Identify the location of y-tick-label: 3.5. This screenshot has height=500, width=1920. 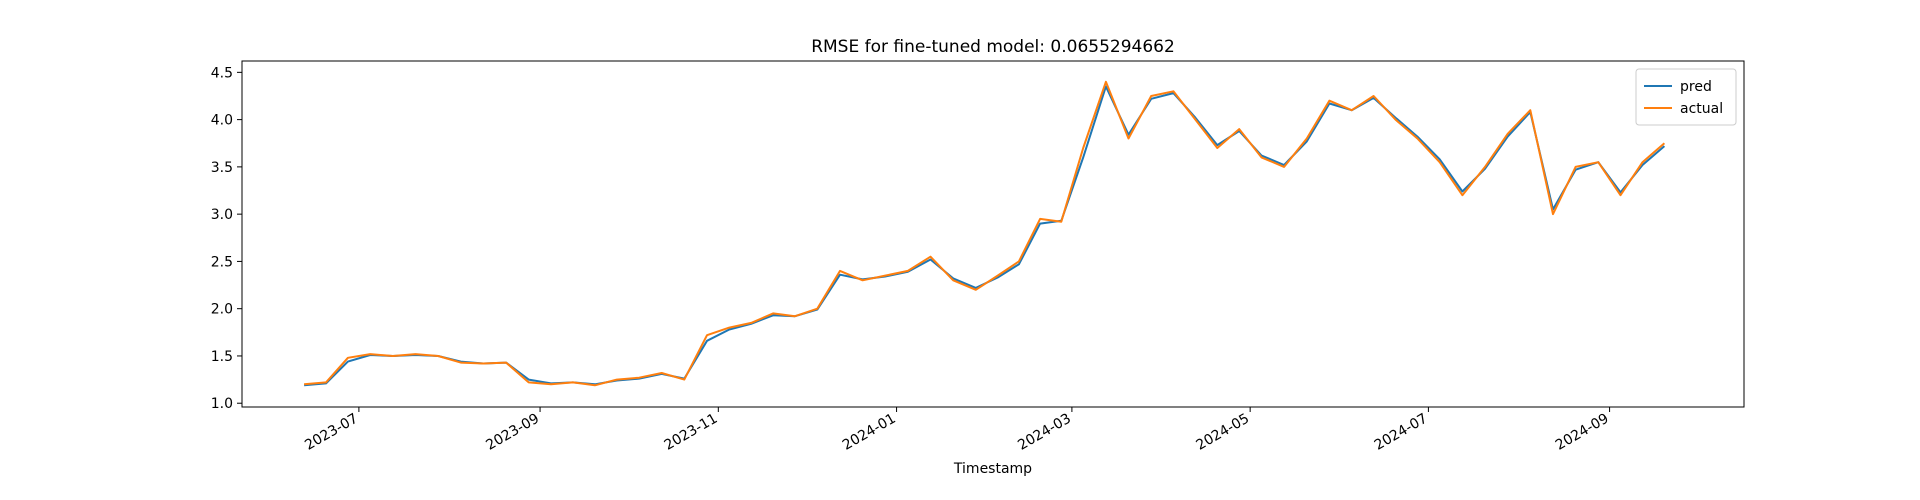
(222, 168).